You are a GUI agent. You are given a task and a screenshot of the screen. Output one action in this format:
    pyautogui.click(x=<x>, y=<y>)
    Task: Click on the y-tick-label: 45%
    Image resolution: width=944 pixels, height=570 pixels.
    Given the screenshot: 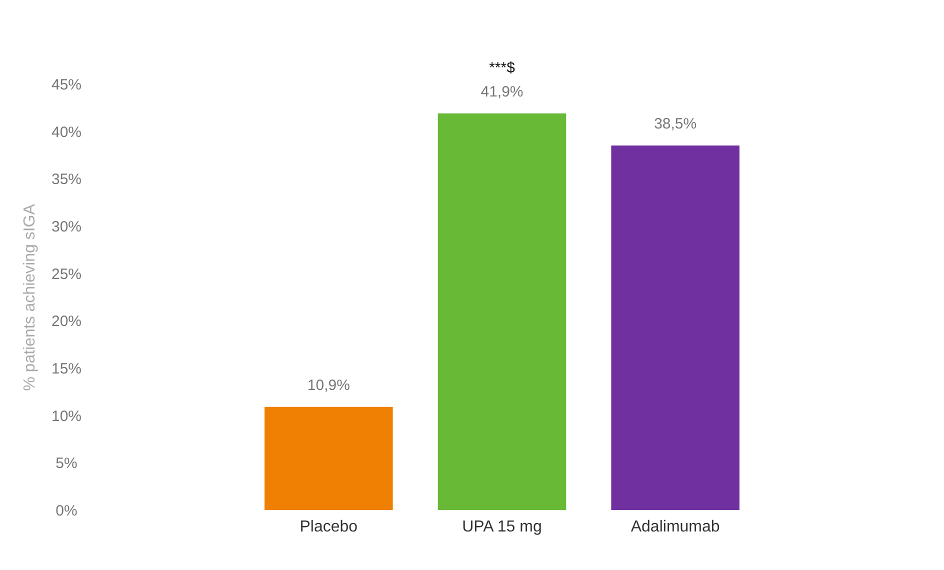 What is the action you would take?
    pyautogui.click(x=66, y=85)
    